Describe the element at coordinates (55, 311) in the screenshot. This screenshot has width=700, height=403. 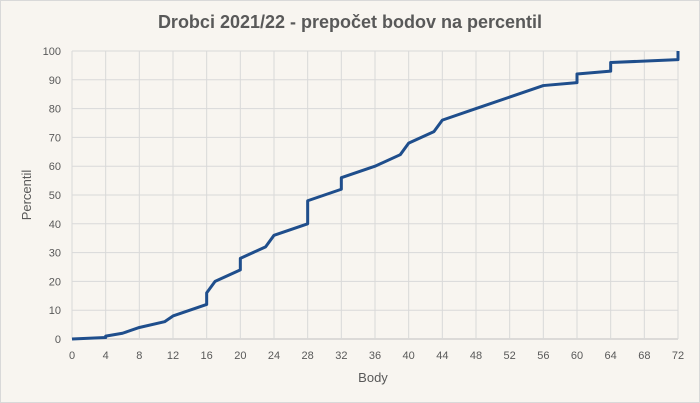
I see `y-tick-label: 10` at that location.